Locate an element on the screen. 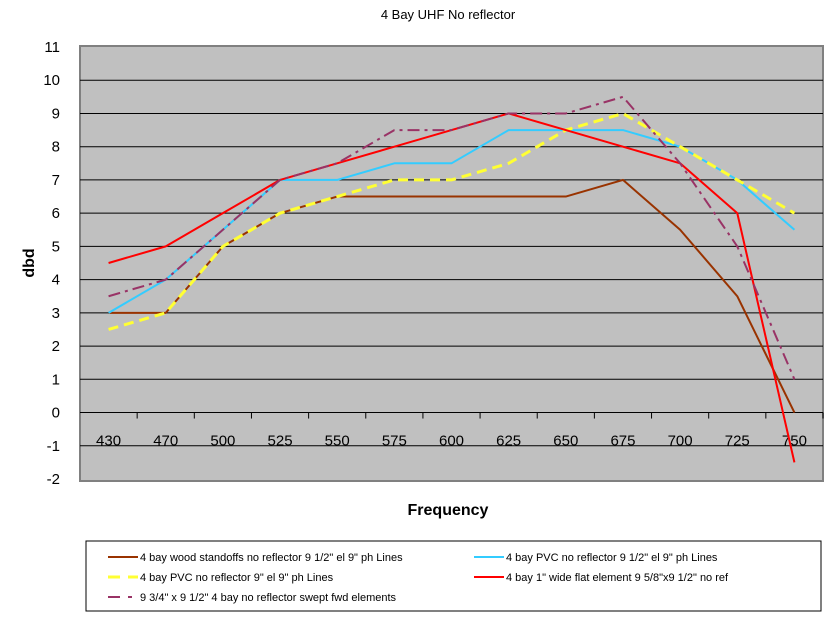  x-tick-label: 650 is located at coordinates (565, 441).